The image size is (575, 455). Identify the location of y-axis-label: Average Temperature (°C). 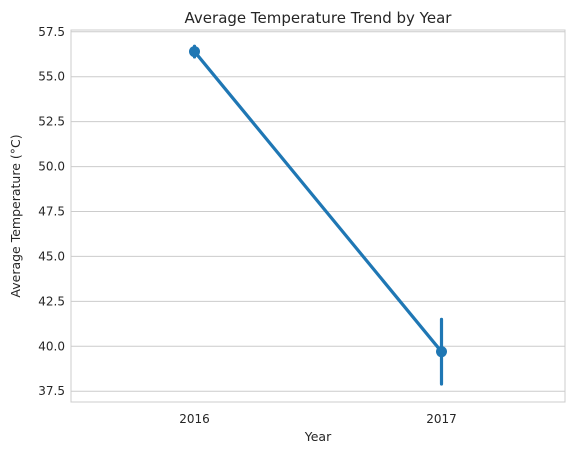
(15, 215).